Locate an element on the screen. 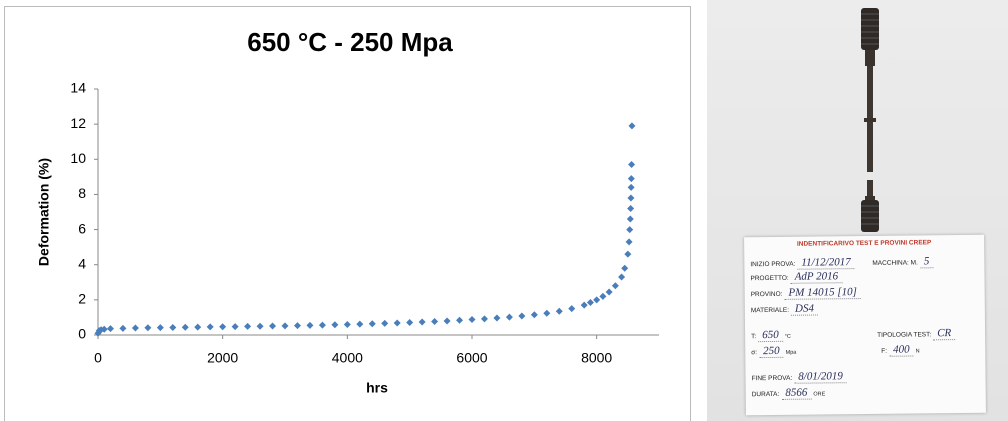 The image size is (1008, 421). card-field: PROGETTO: AdP 2016 is located at coordinates (796, 277).